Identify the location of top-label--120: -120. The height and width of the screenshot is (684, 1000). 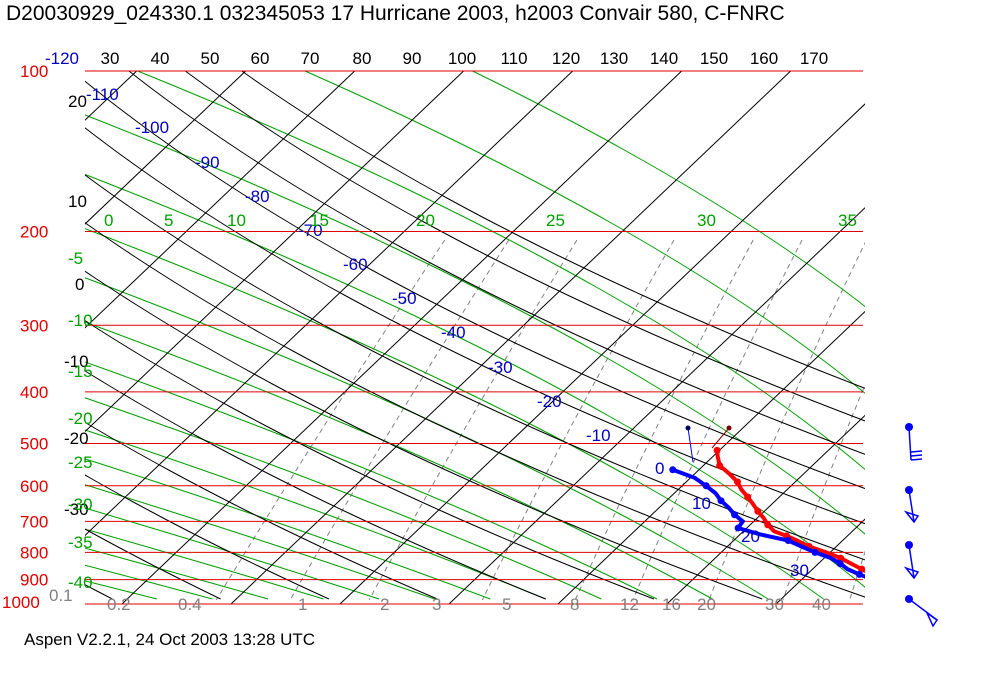
(62, 58).